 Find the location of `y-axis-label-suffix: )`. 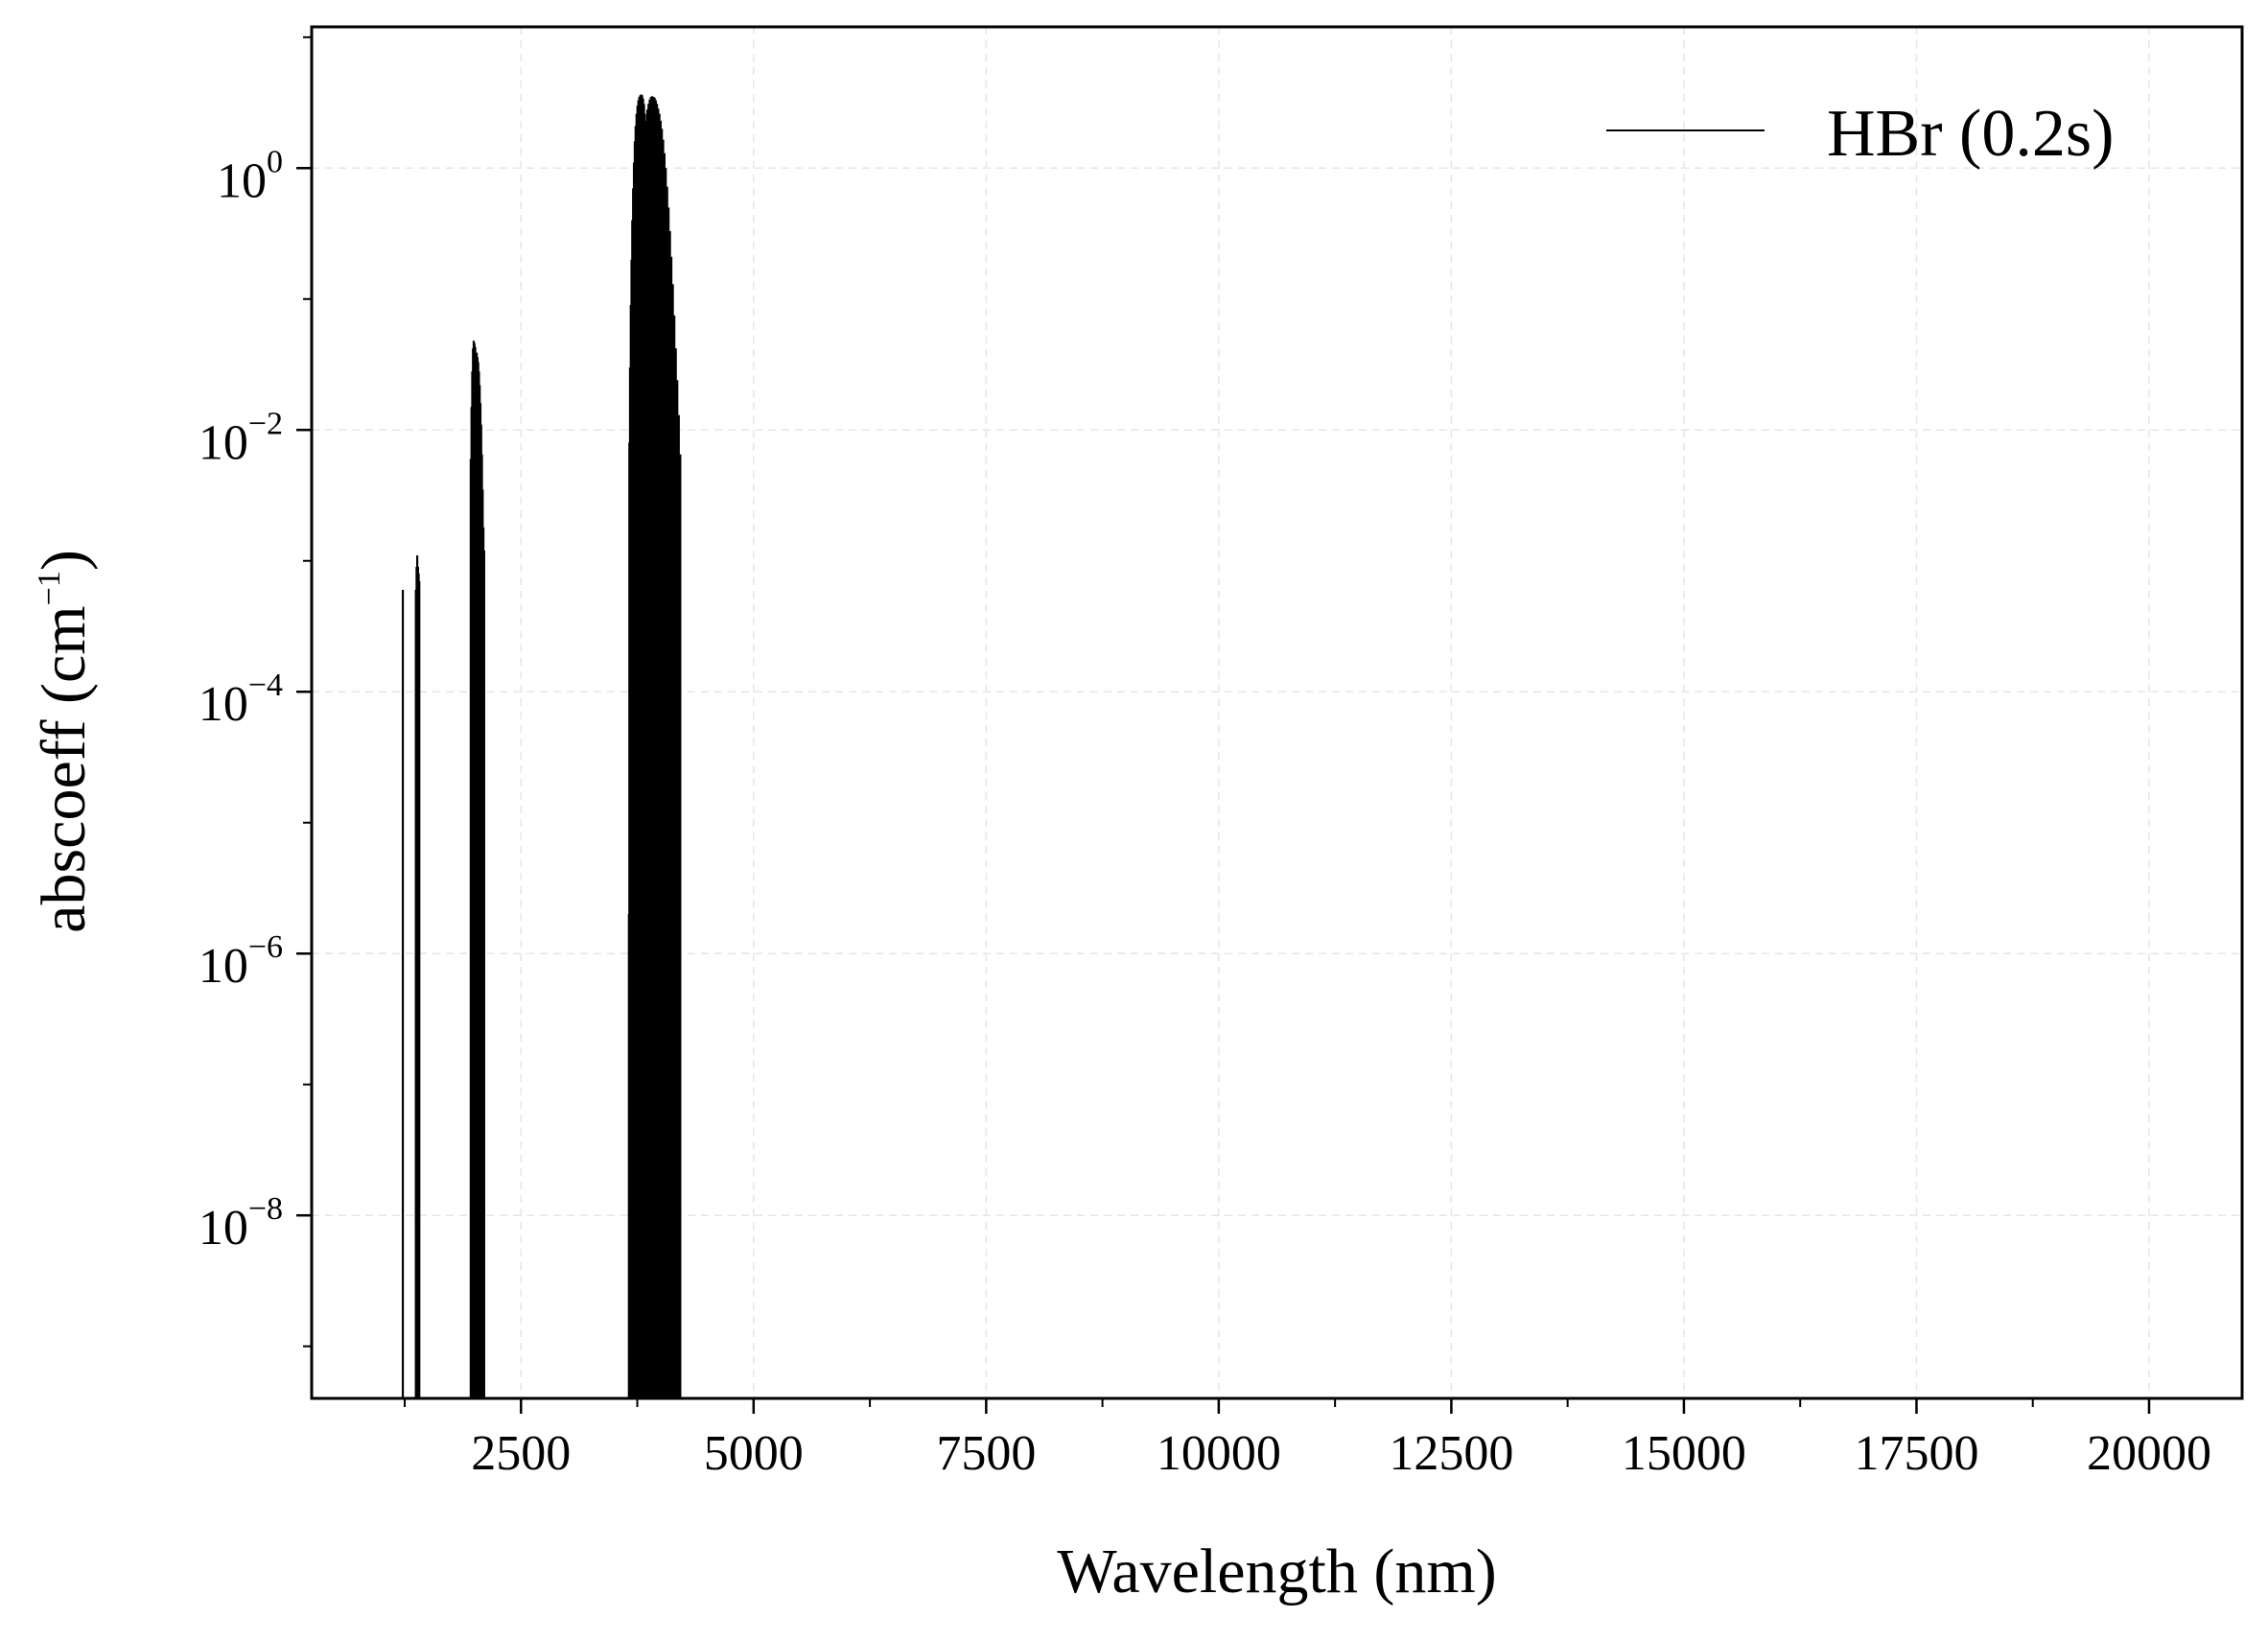

y-axis-label-suffix: ) is located at coordinates (64, 560).